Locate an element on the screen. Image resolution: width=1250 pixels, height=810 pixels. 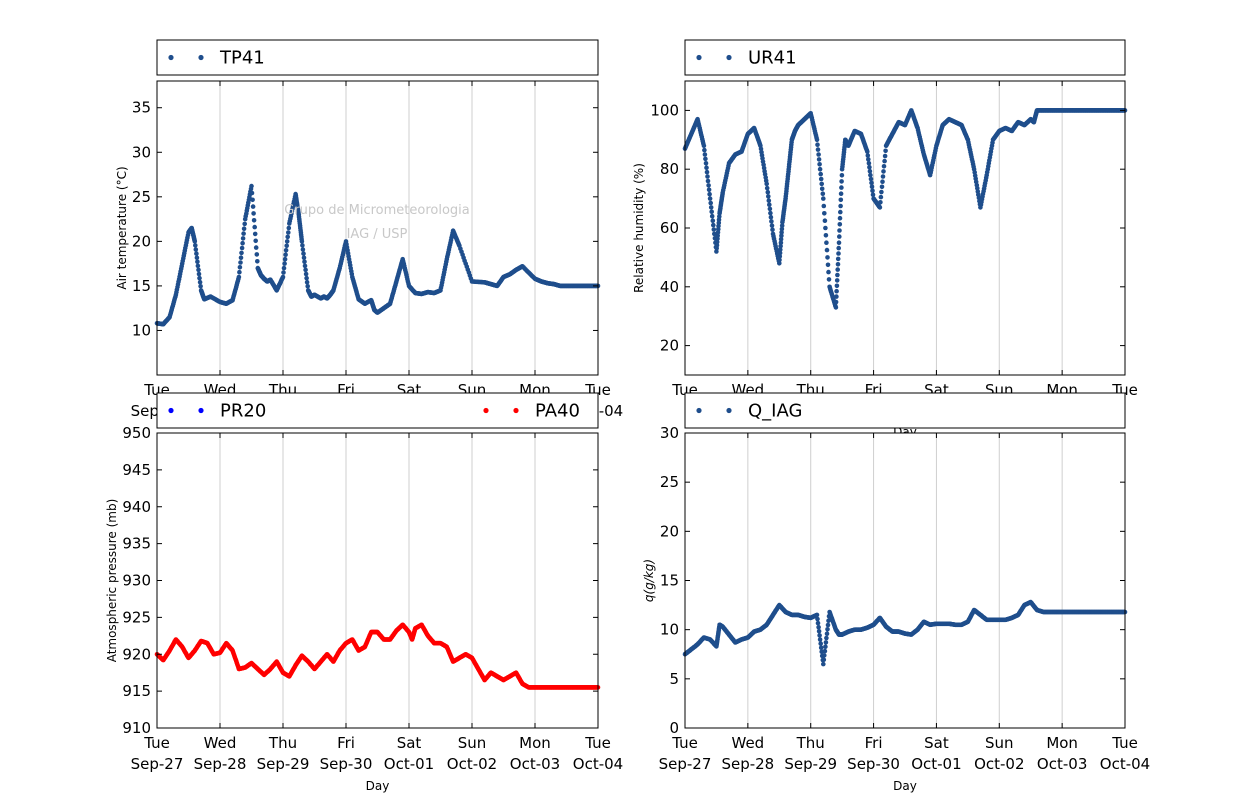
y-tick-label: 925 is located at coordinates (136, 617).